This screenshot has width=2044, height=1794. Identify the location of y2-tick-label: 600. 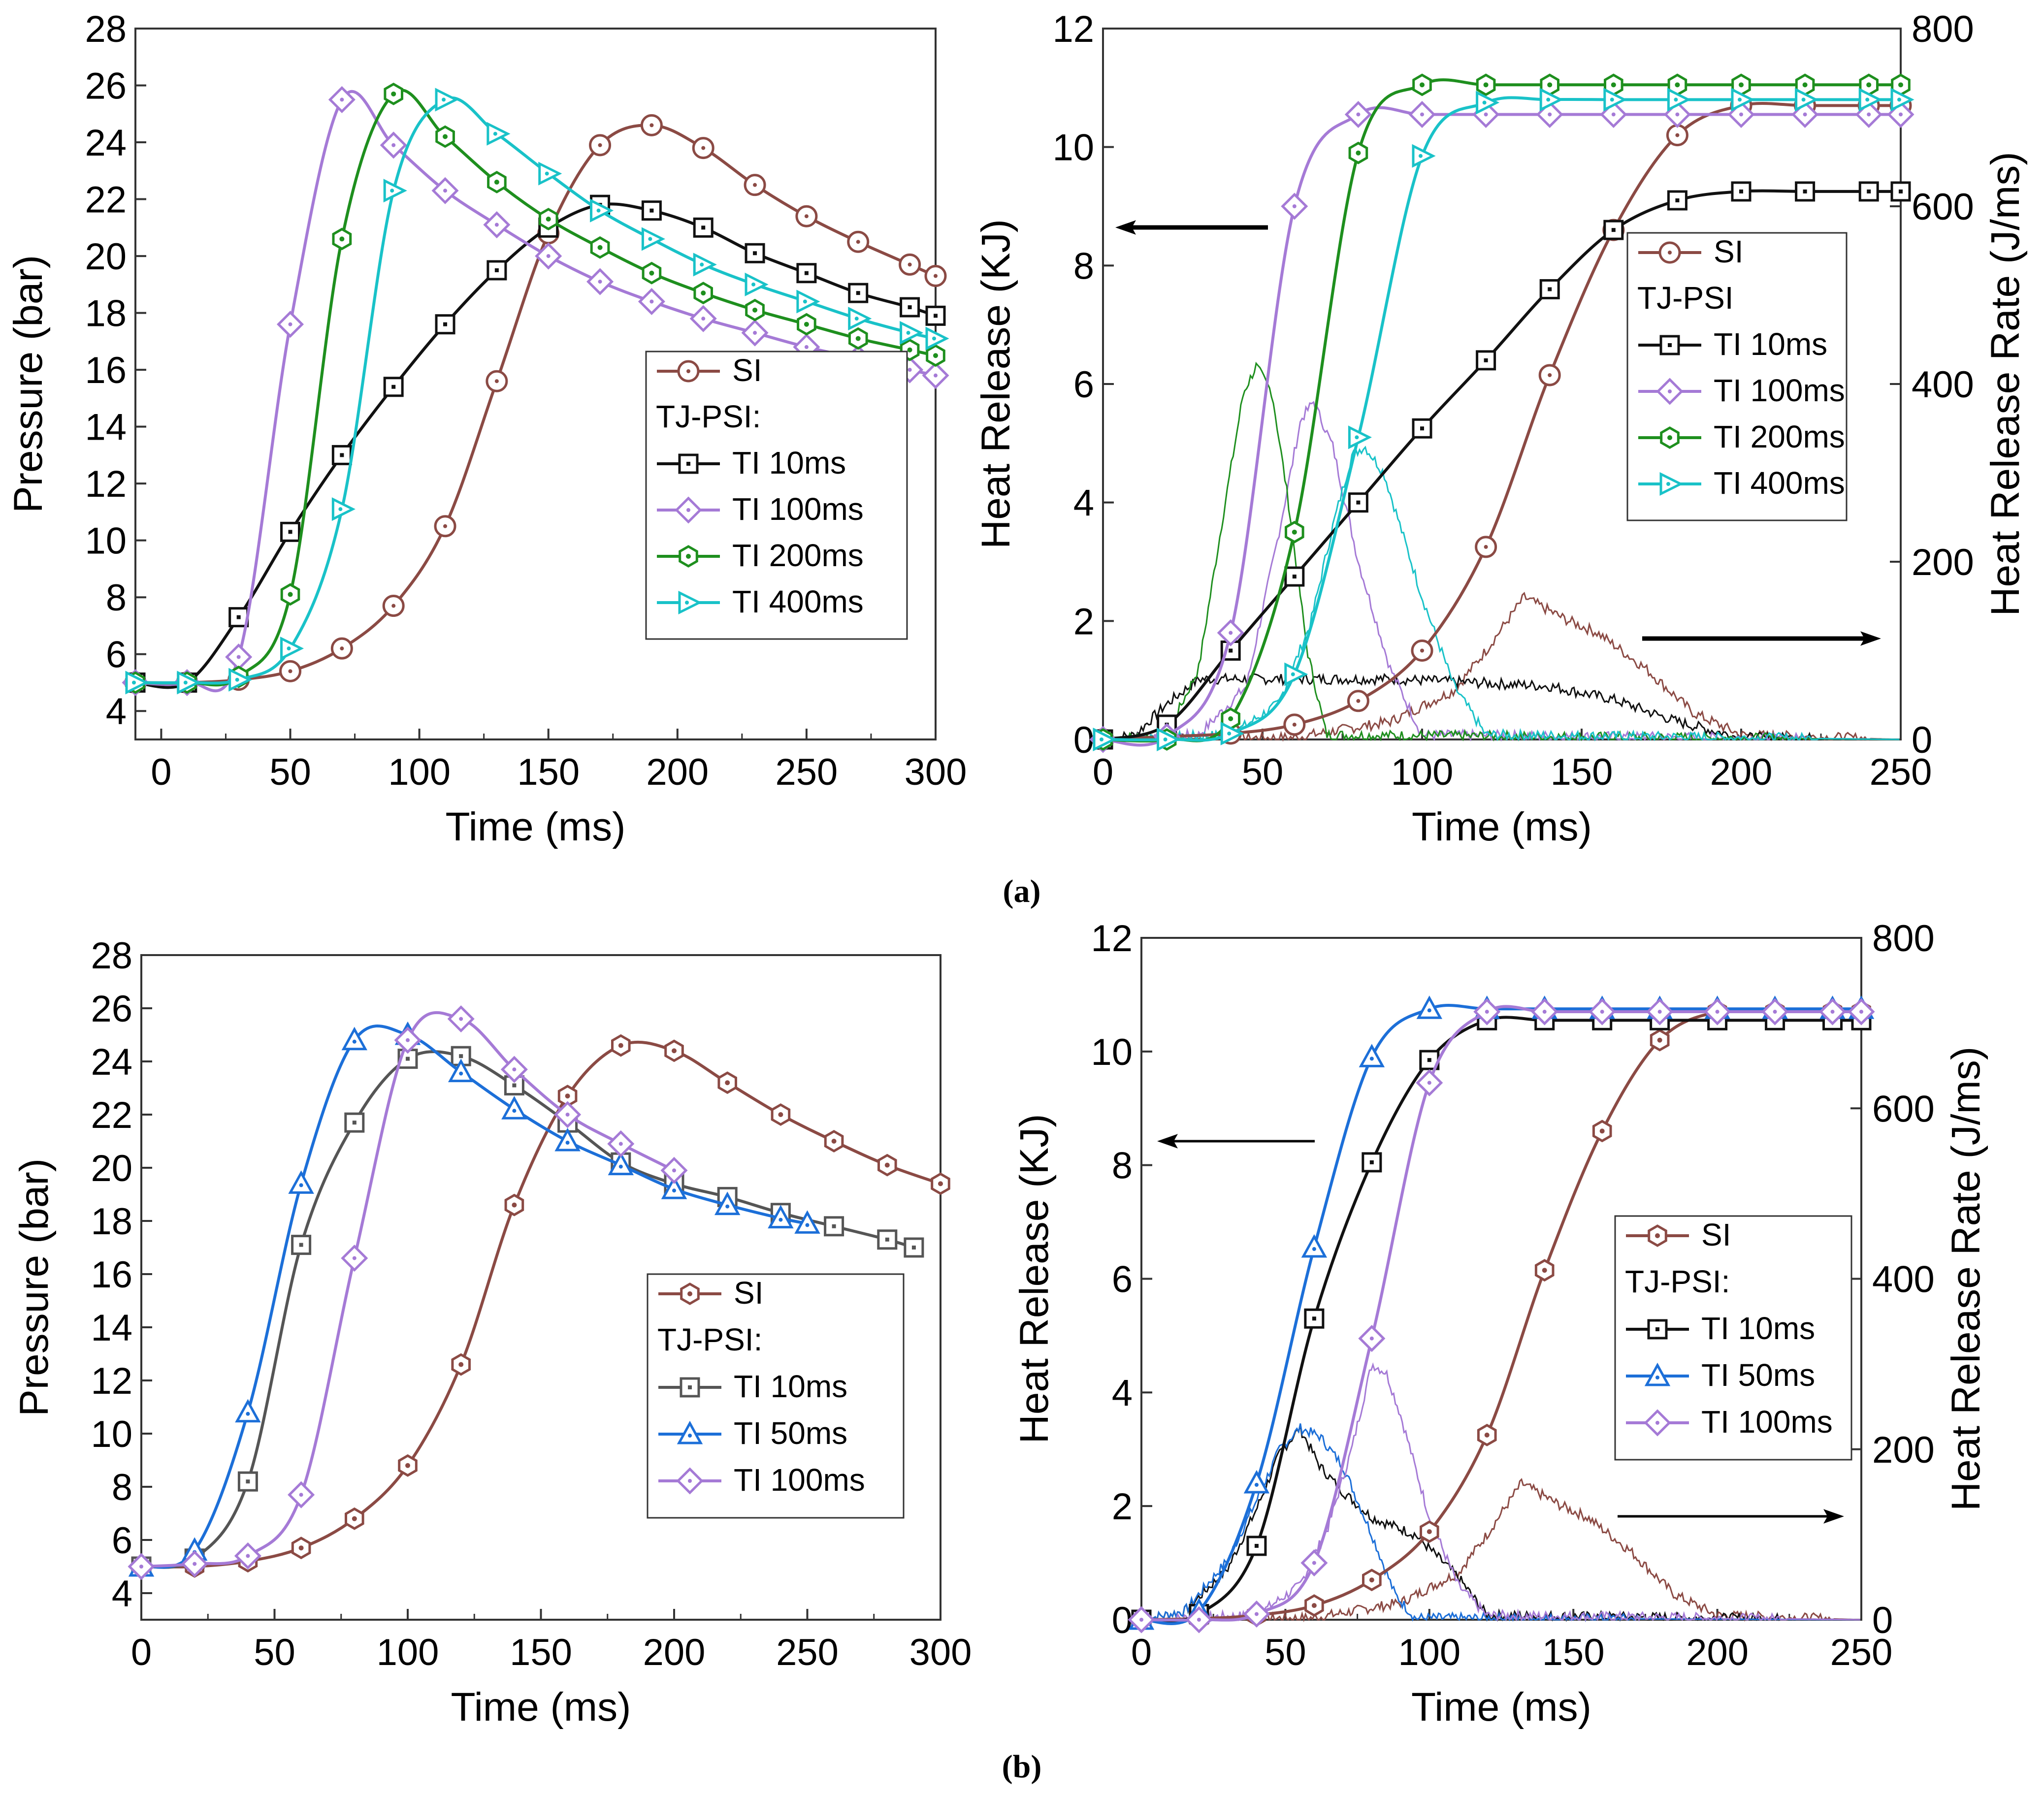
(1903, 1109).